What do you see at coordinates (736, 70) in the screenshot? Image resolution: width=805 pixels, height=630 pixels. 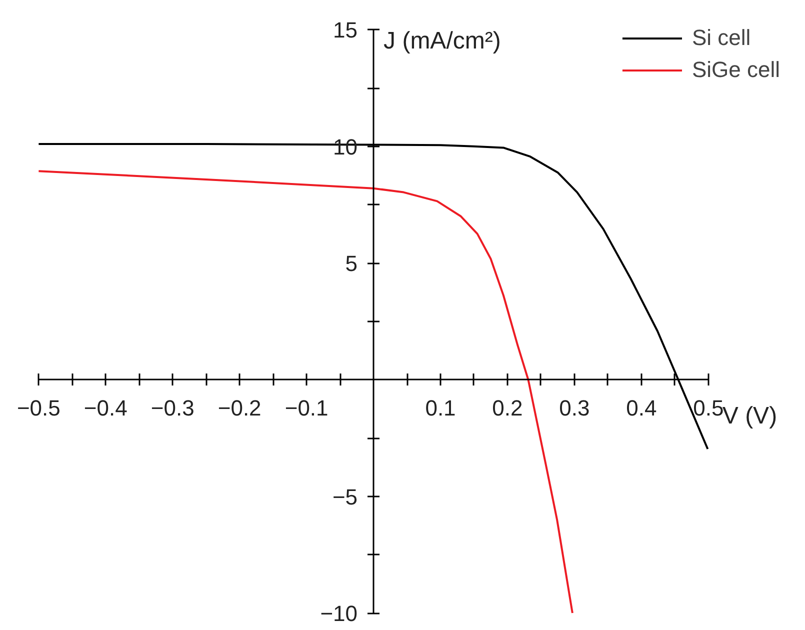 I see `legend-label: SiGe cell` at bounding box center [736, 70].